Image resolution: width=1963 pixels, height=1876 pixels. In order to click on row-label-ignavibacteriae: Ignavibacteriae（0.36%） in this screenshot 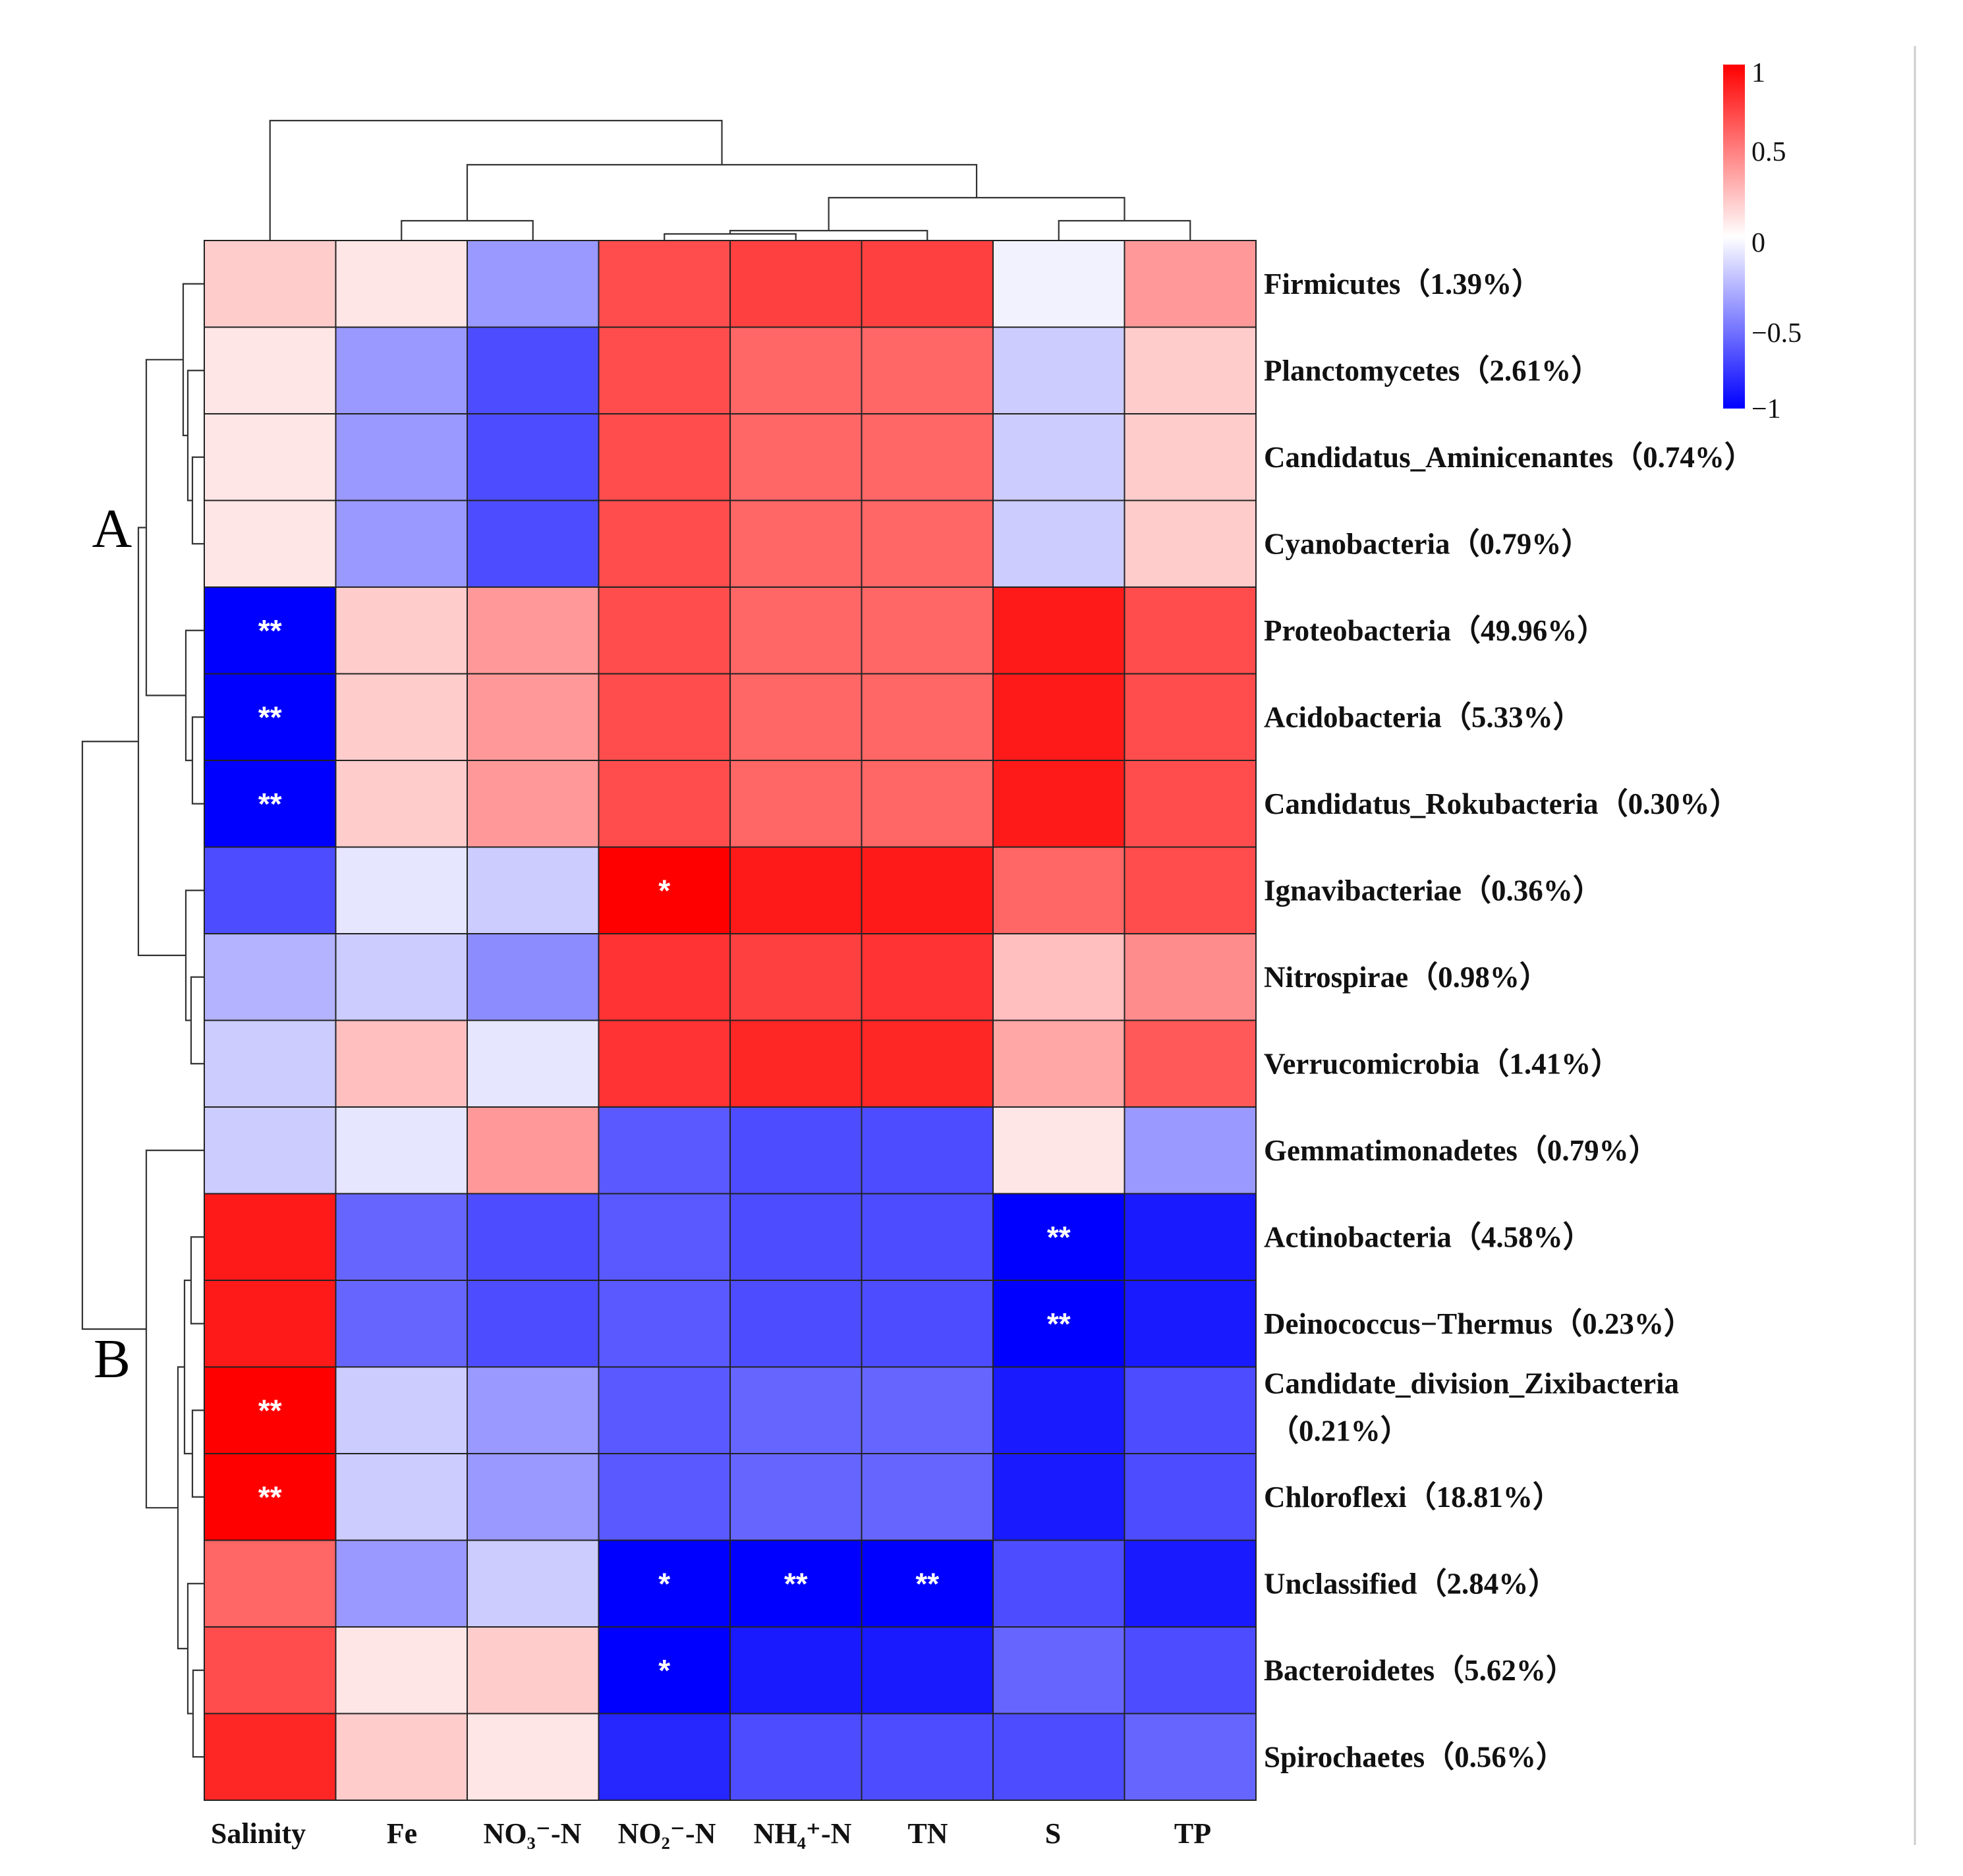, I will do `click(1433, 890)`.